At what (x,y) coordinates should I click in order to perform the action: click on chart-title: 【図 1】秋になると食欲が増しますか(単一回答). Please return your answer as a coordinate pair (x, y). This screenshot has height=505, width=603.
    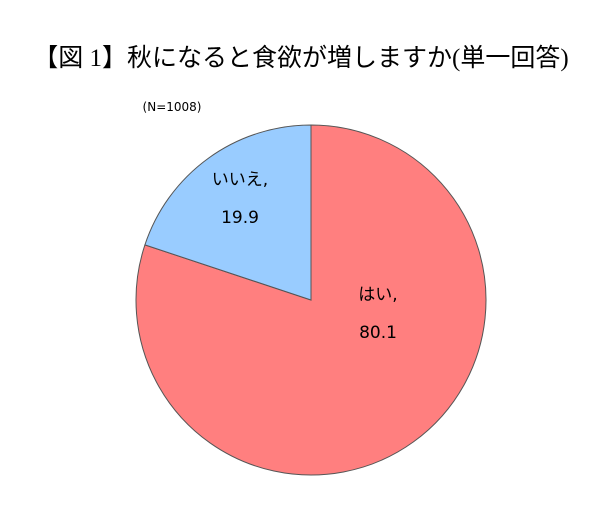
    Looking at the image, I should click on (300, 58).